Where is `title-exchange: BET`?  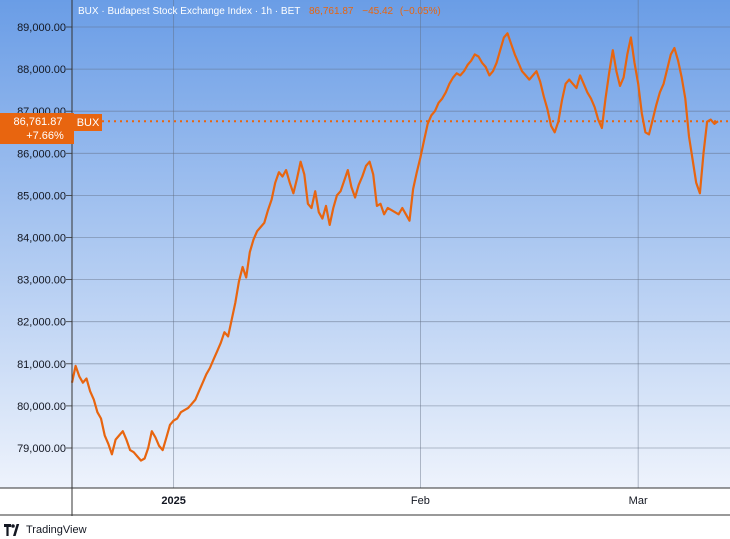
title-exchange: BET is located at coordinates (290, 11).